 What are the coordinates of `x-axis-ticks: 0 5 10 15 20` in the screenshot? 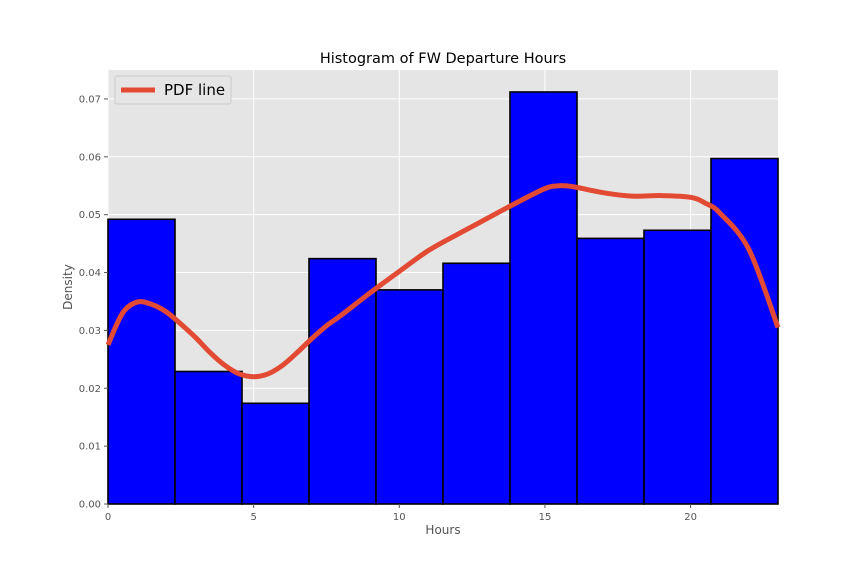 It's located at (401, 513).